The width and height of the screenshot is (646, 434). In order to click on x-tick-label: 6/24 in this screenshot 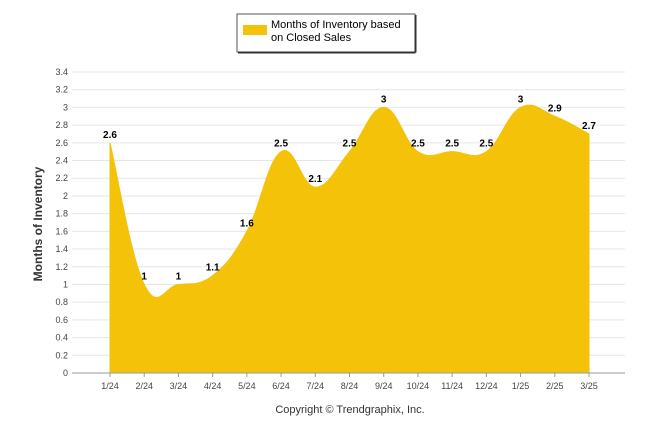, I will do `click(281, 386)`.